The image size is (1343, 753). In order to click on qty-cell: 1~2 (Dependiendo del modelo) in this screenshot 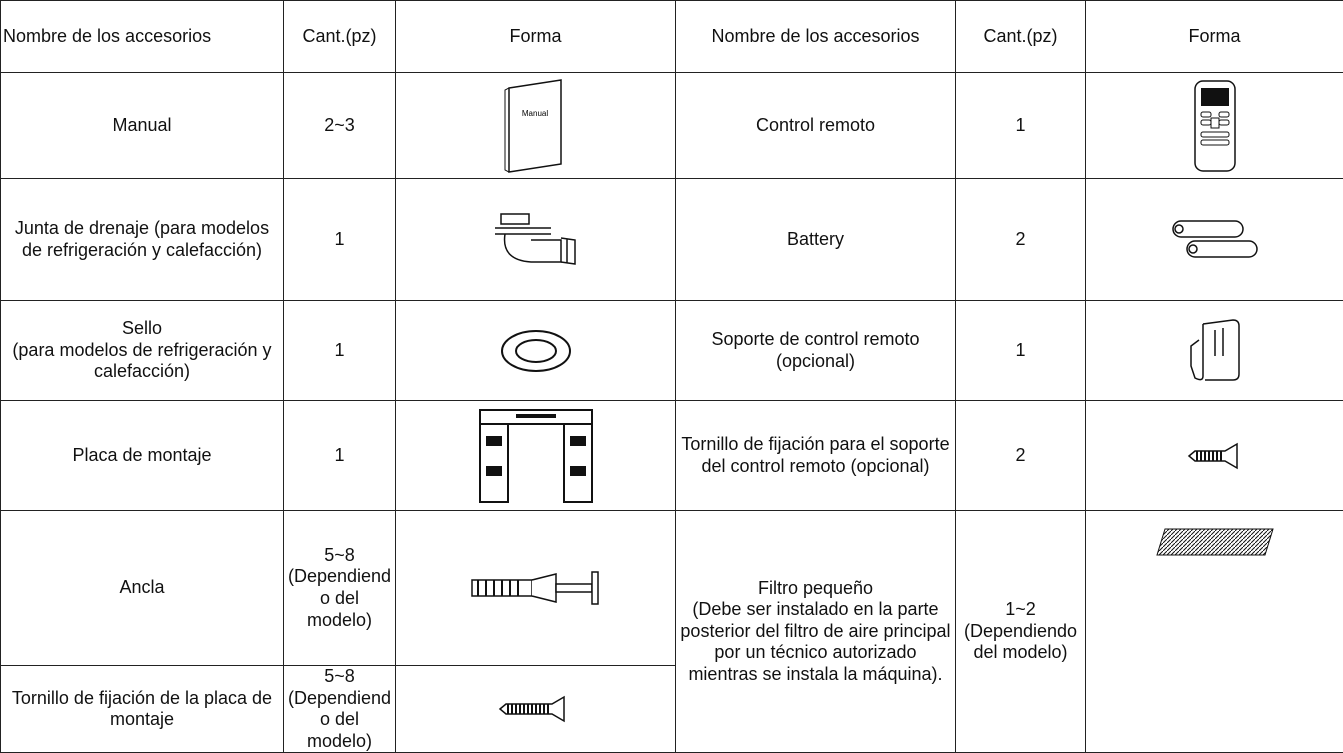, I will do `click(1021, 632)`.